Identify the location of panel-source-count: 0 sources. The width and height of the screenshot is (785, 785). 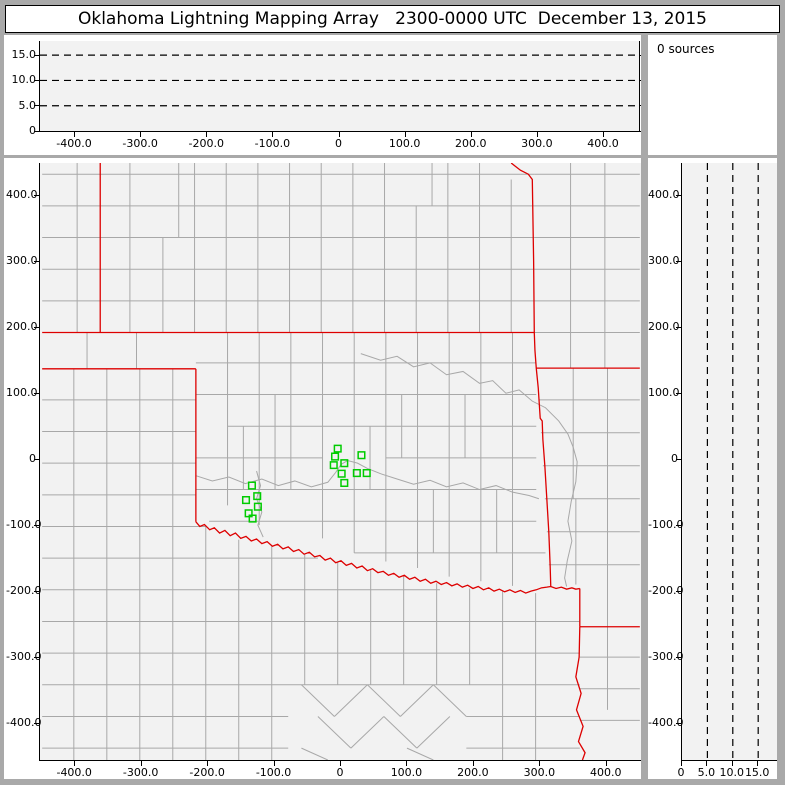
(712, 95).